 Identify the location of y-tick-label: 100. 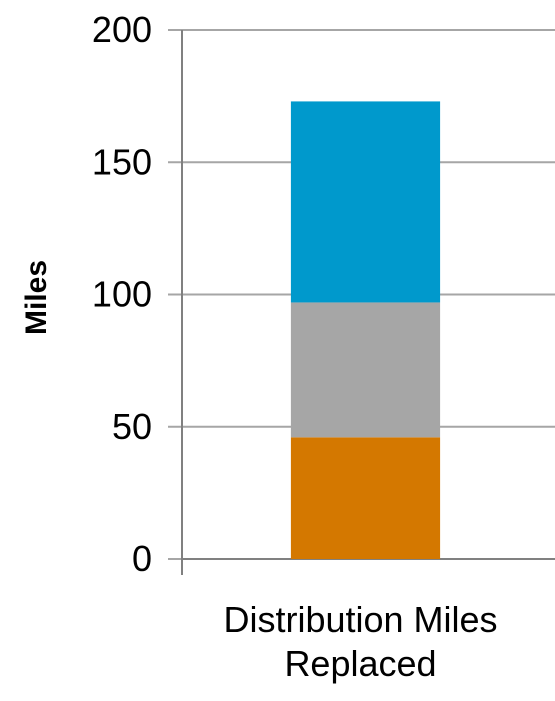
(122, 294).